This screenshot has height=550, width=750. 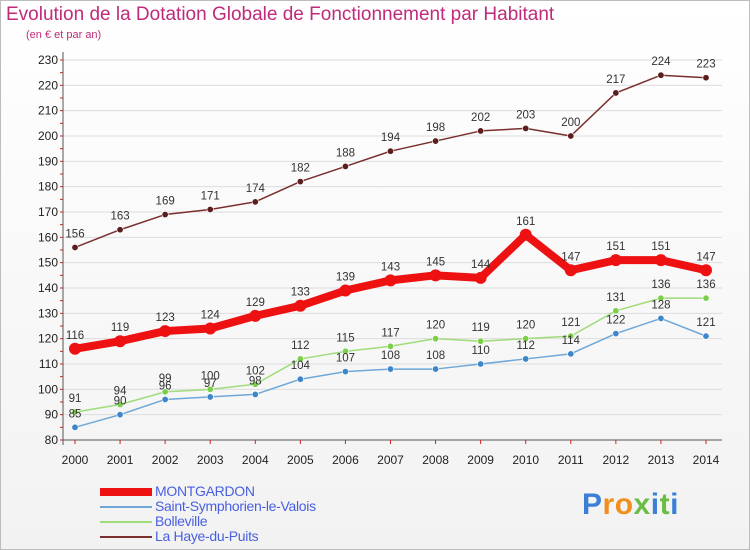 What do you see at coordinates (250, 521) in the screenshot?
I see `legend-item-bolleville: Bolleville` at bounding box center [250, 521].